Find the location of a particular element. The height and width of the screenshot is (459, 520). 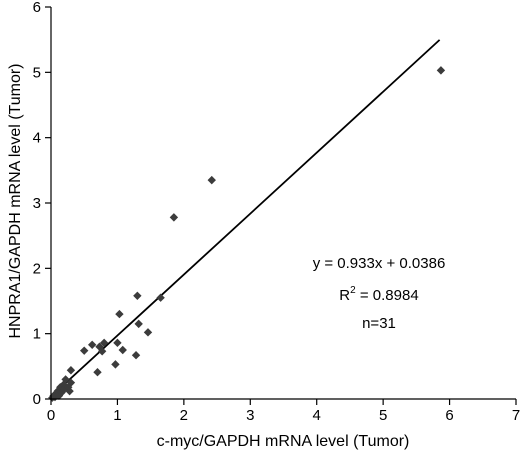

y-tick-label: 4 is located at coordinates (37, 138).